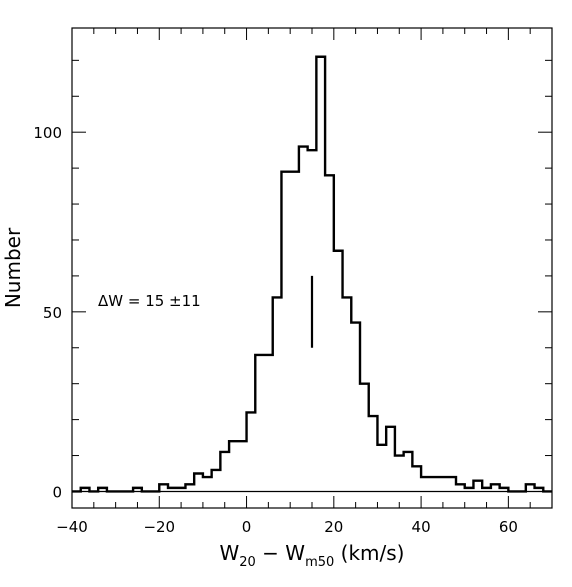  What do you see at coordinates (149, 301) in the screenshot?
I see `annotation-text: ΔW = 15 ±11` at bounding box center [149, 301].